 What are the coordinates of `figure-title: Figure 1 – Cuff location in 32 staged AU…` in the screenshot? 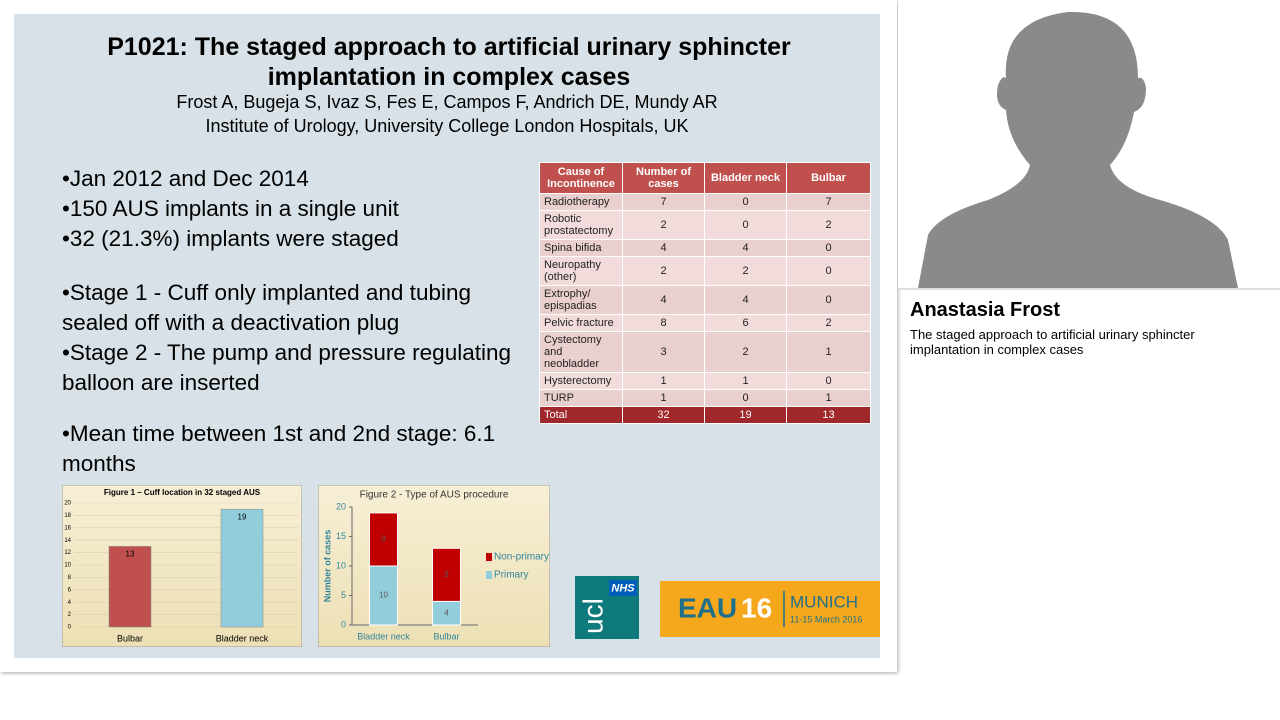 It's located at (182, 492).